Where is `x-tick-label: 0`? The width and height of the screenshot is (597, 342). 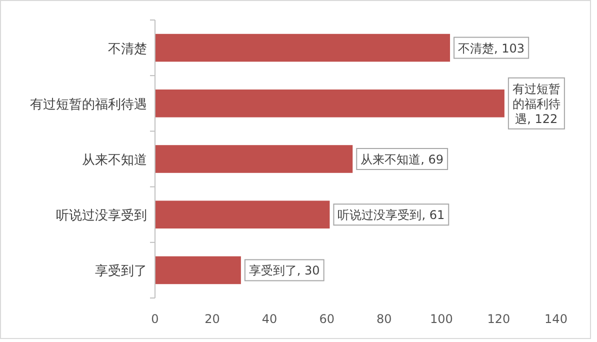 x-tick-label: 0 is located at coordinates (155, 319).